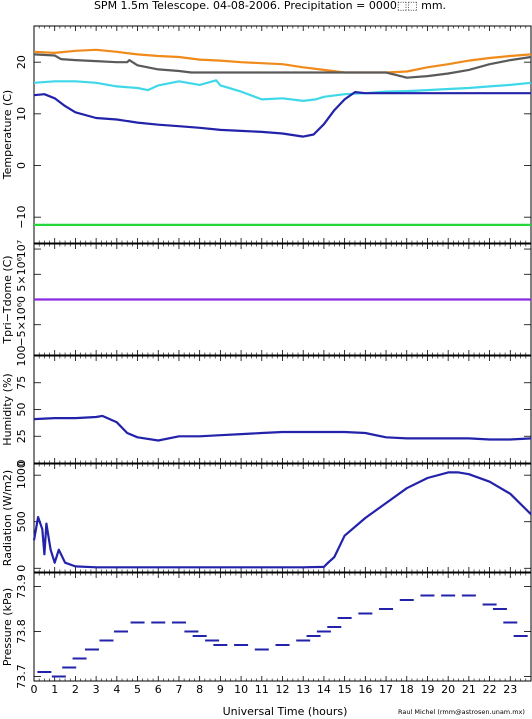 The width and height of the screenshot is (532, 719). What do you see at coordinates (158, 689) in the screenshot?
I see `x-tick-label: 6` at bounding box center [158, 689].